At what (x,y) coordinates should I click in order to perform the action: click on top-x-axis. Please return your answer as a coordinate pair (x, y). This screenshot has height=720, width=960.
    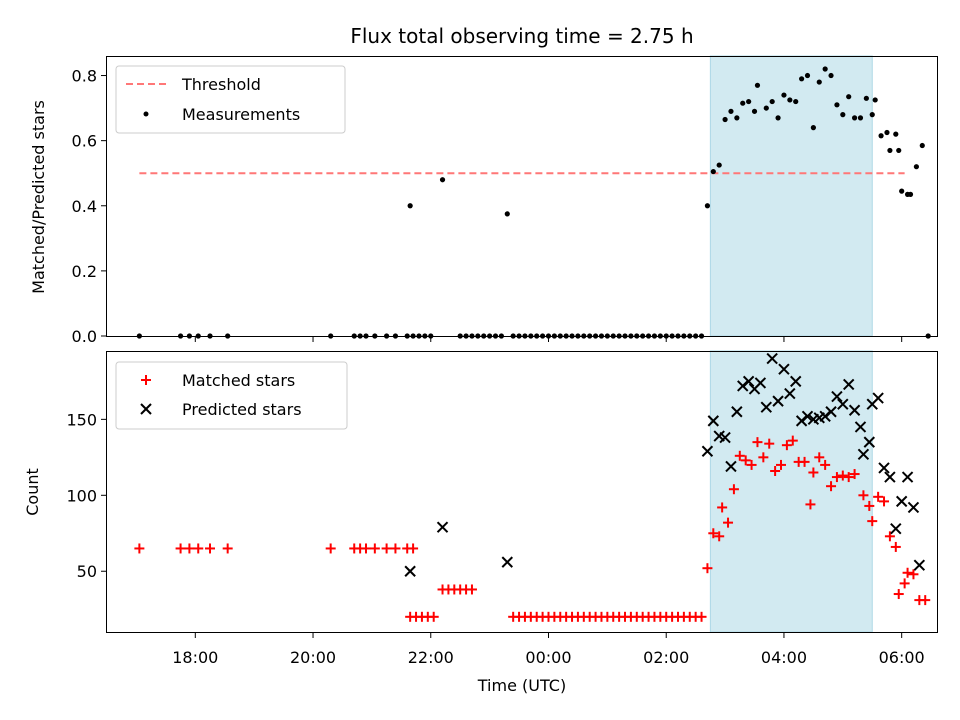
    Looking at the image, I should click on (548, 339).